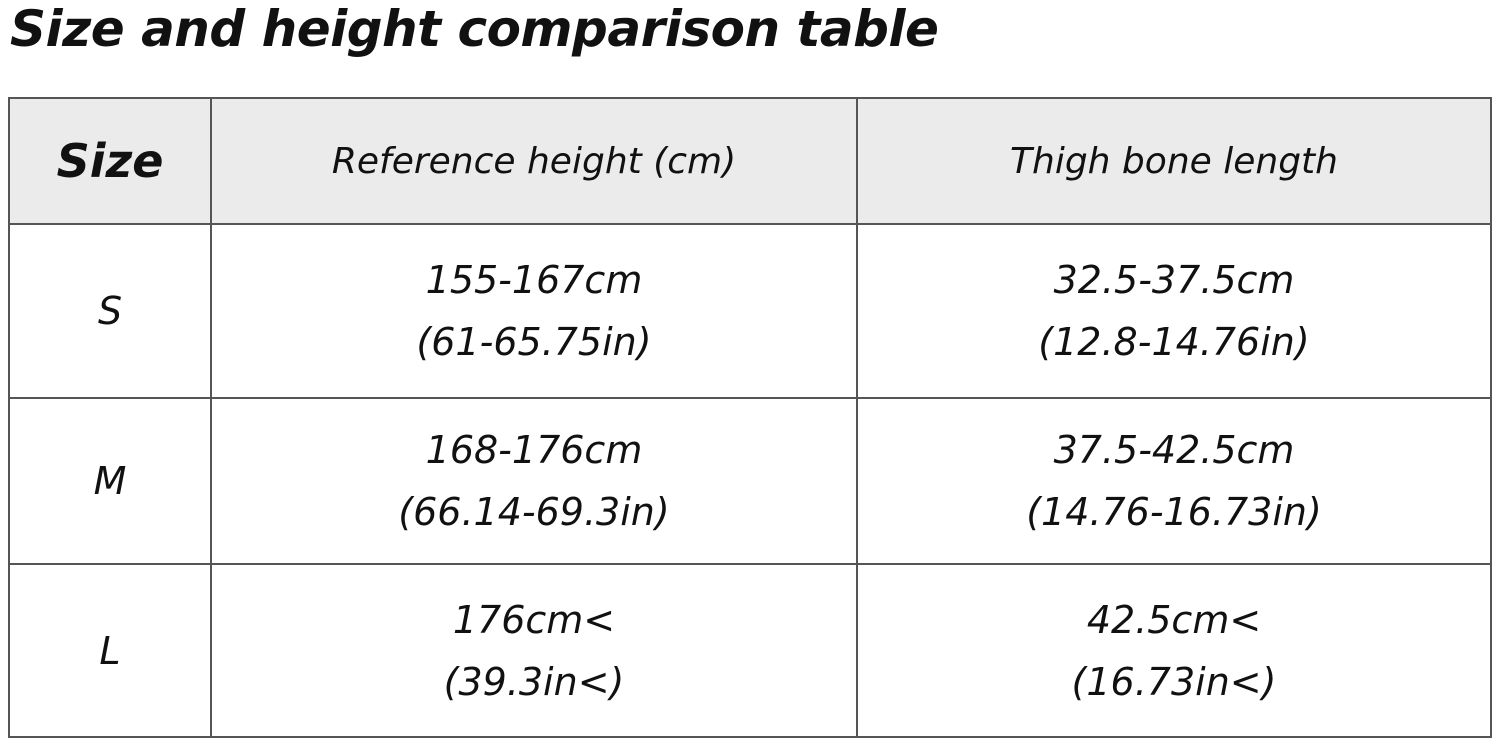 This screenshot has width=1500, height=744. What do you see at coordinates (1174, 342) in the screenshot?
I see `cell-line: (12.8-14.76in)` at bounding box center [1174, 342].